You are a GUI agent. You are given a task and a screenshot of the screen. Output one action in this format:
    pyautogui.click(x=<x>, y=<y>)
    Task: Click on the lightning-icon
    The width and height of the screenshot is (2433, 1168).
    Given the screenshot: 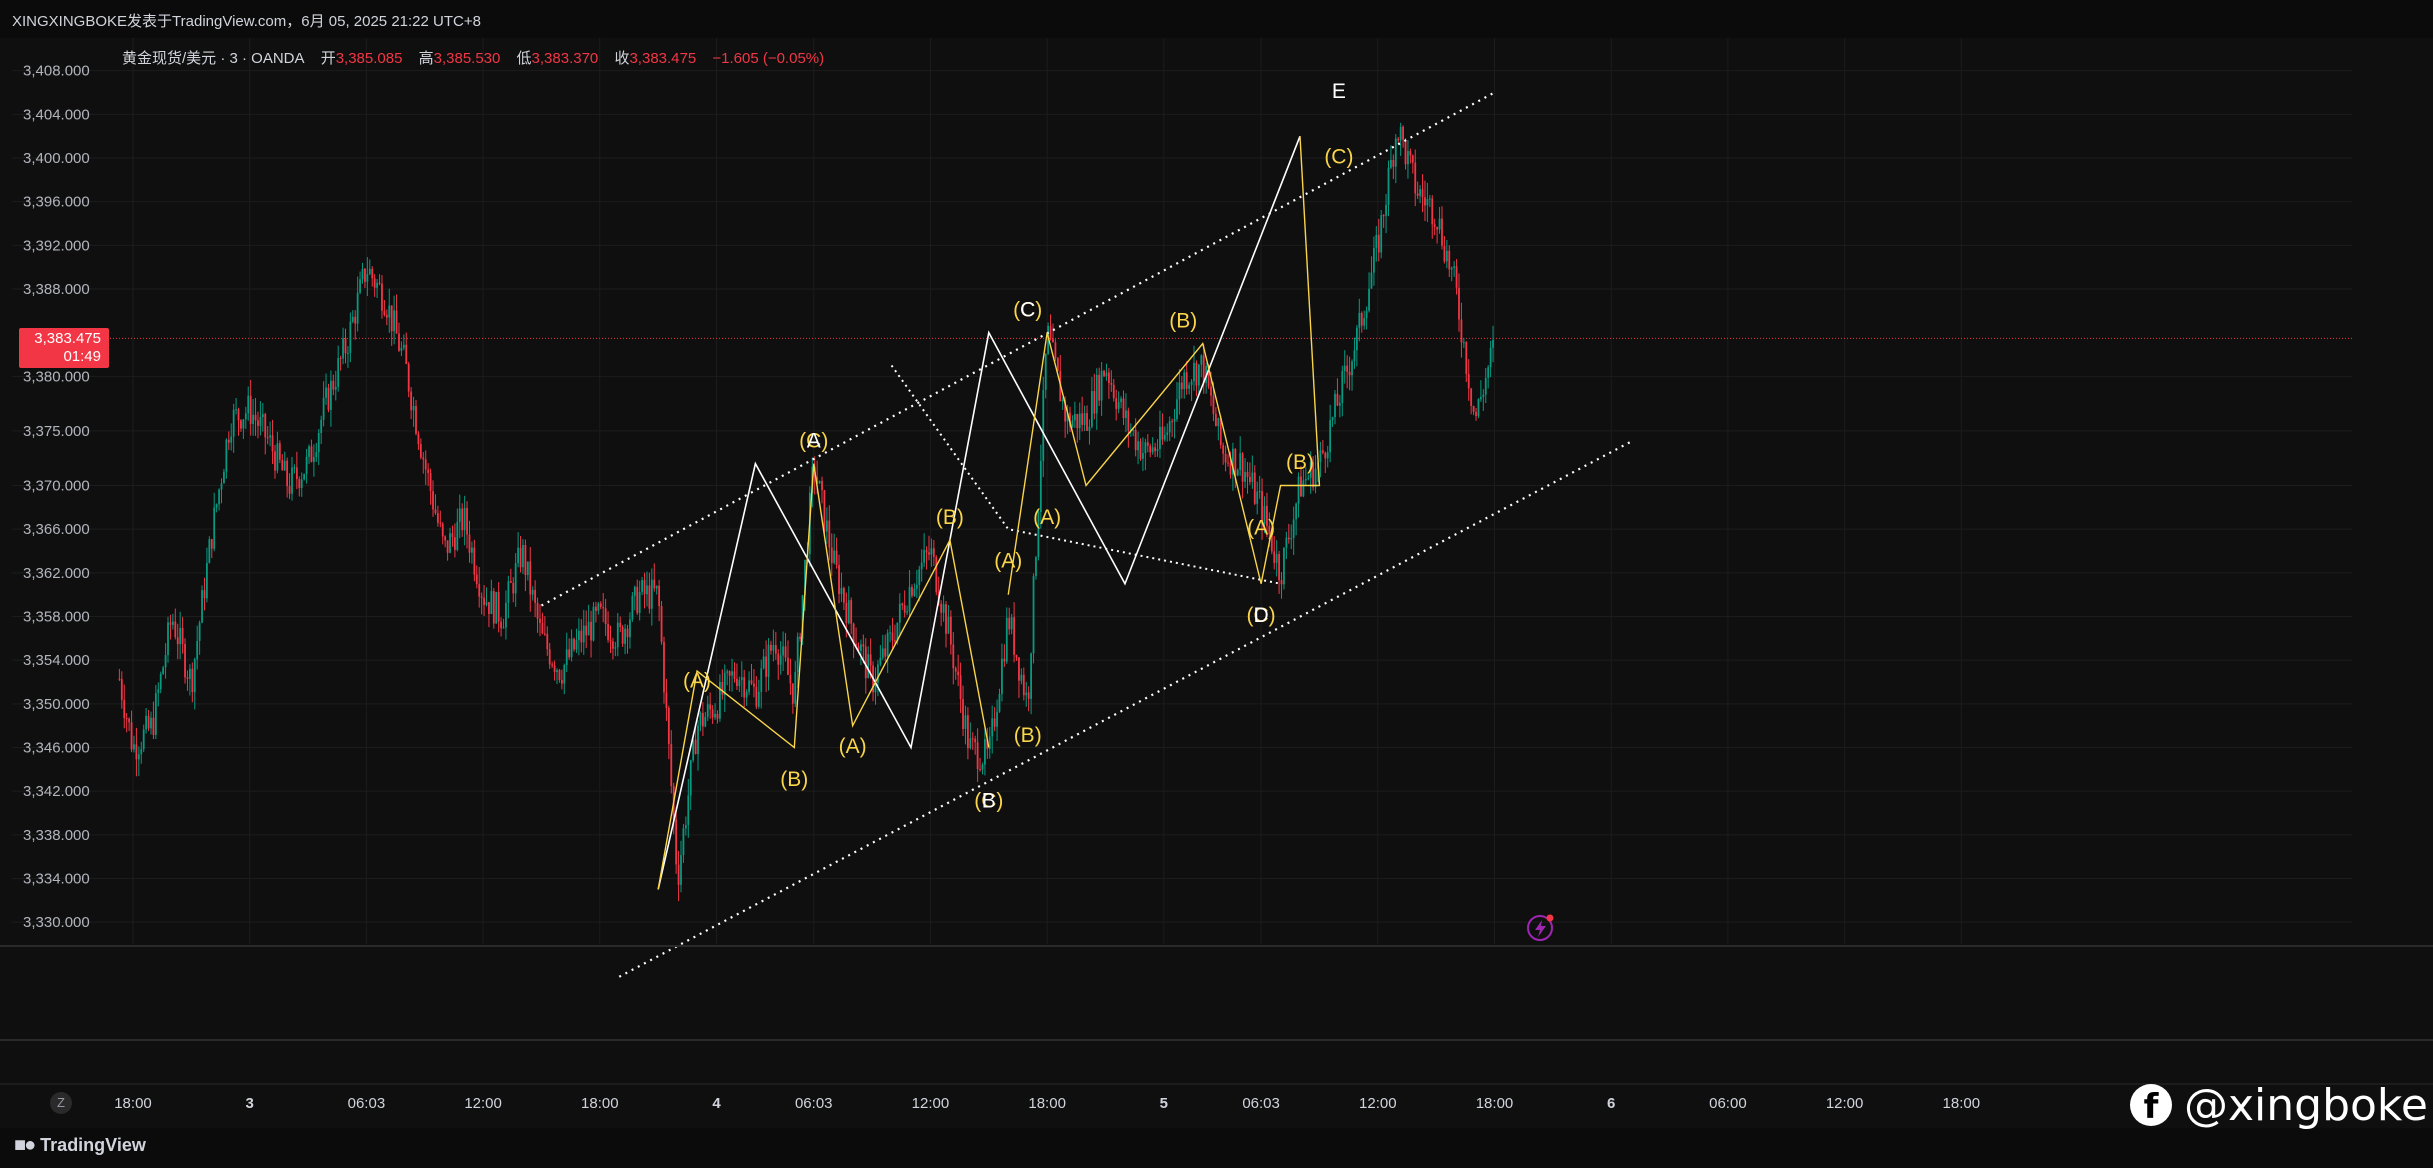 What is the action you would take?
    pyautogui.click(x=1540, y=927)
    